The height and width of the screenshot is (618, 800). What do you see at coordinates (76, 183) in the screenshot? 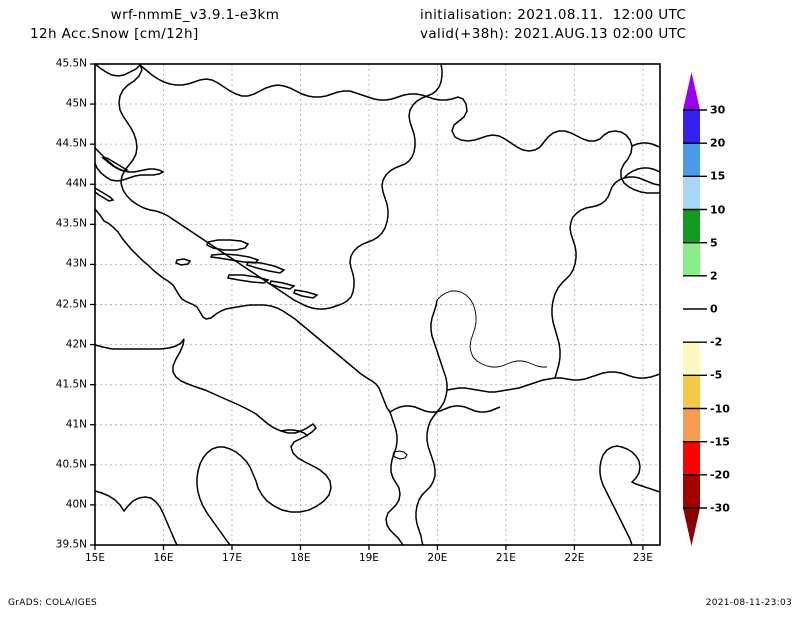
I see `lat-tick-44N: 44N` at bounding box center [76, 183].